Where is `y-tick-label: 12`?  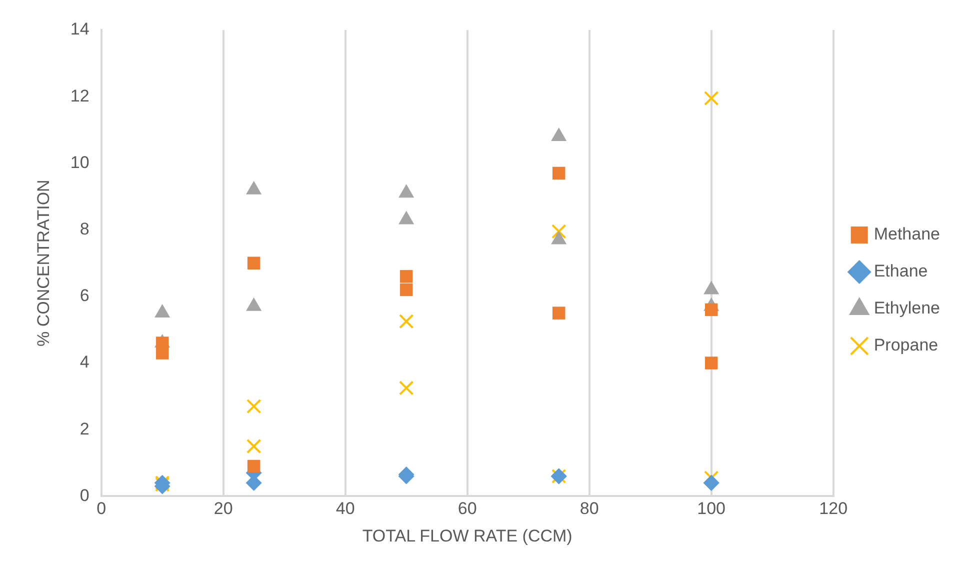 y-tick-label: 12 is located at coordinates (80, 96).